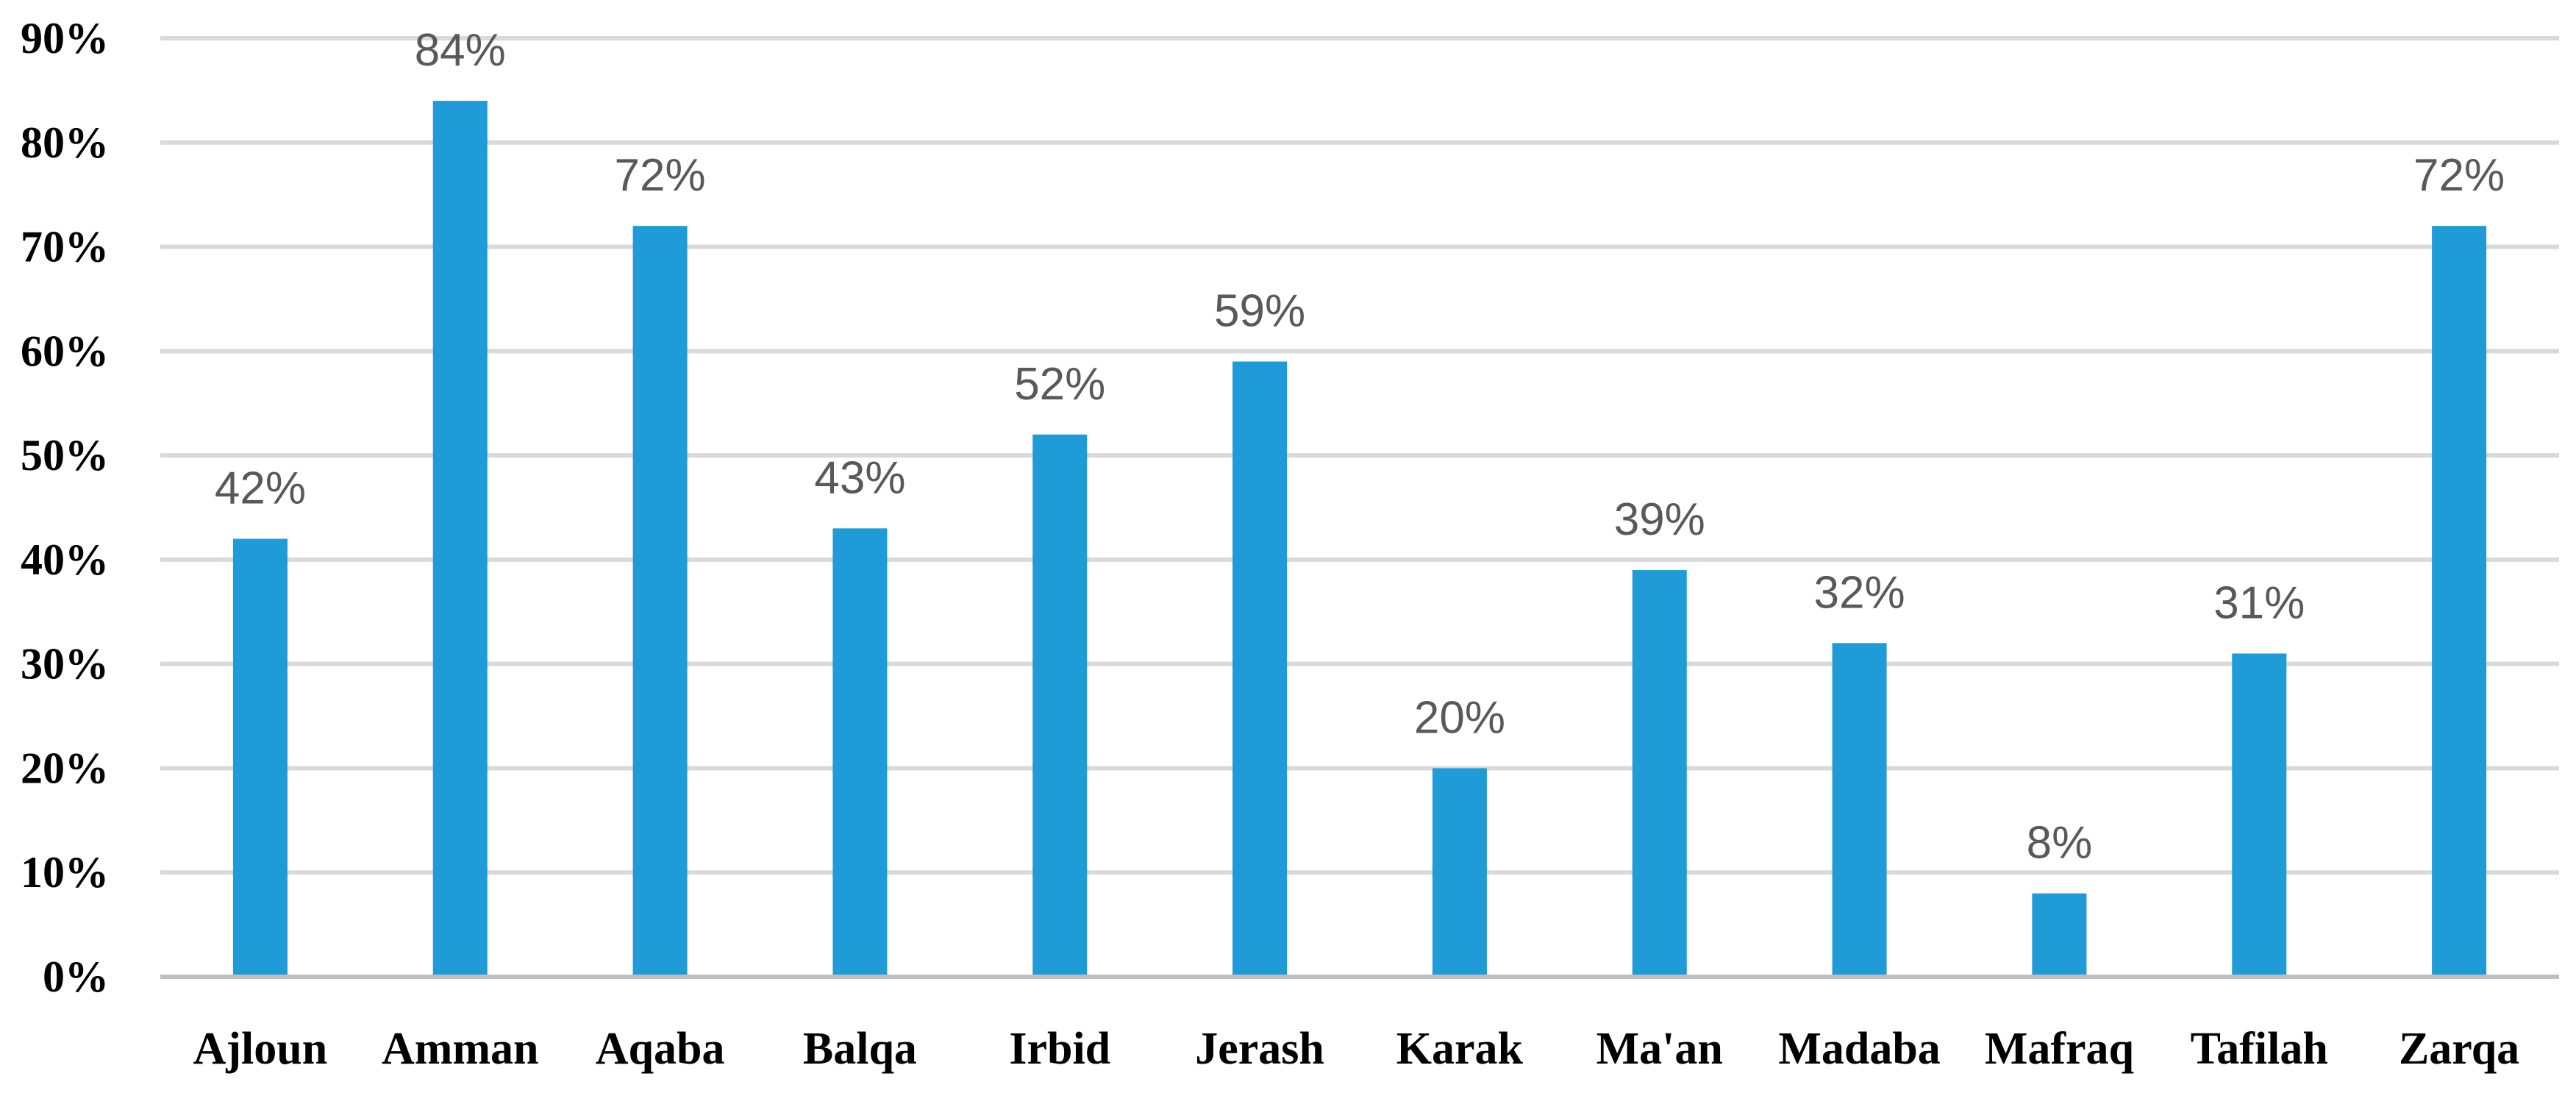  What do you see at coordinates (1659, 773) in the screenshot?
I see `bar-ma-an` at bounding box center [1659, 773].